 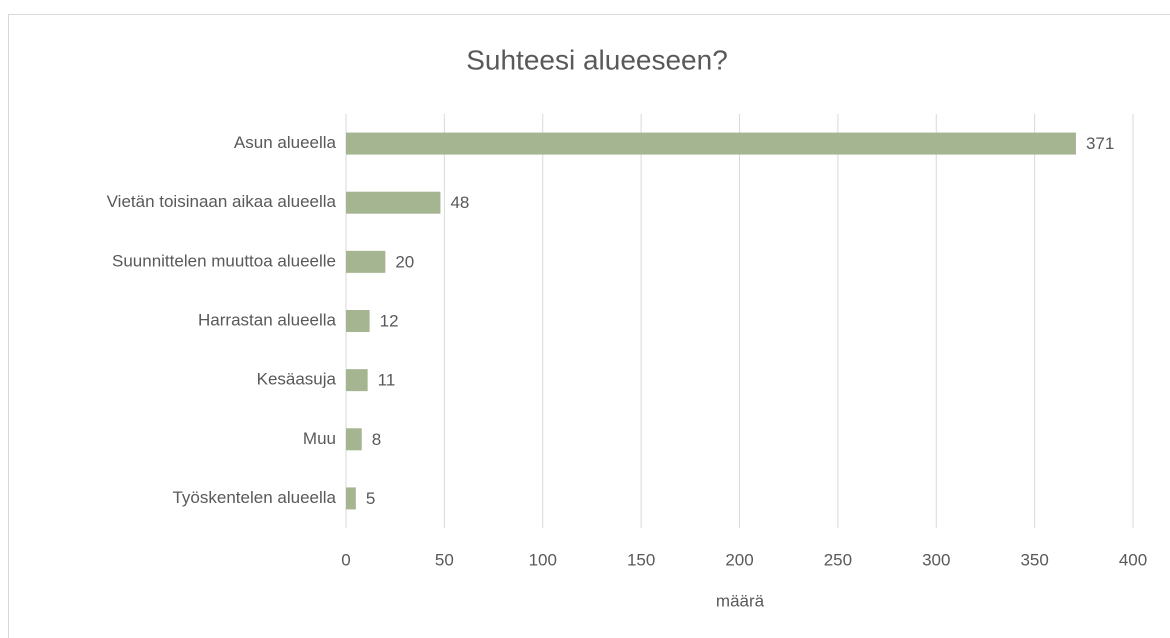 I want to click on y-tick-label: Vietän toisinaan aikaa alueella, so click(x=222, y=201).